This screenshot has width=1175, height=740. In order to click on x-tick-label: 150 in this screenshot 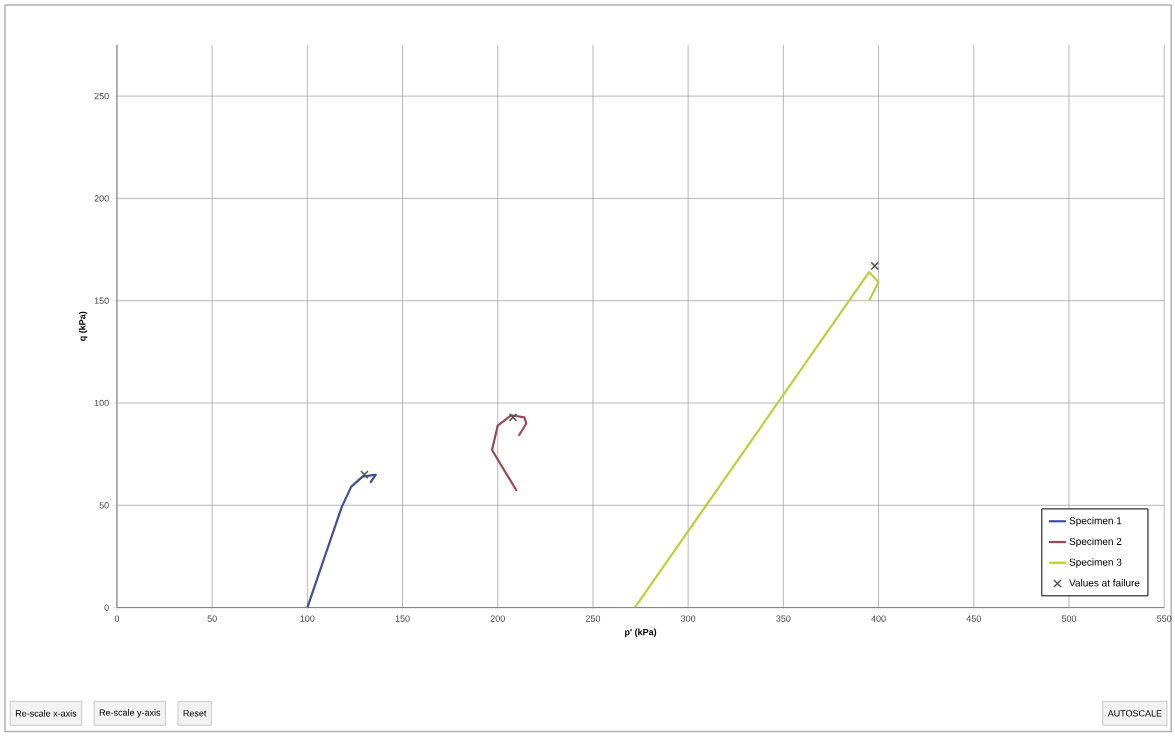, I will do `click(402, 619)`.